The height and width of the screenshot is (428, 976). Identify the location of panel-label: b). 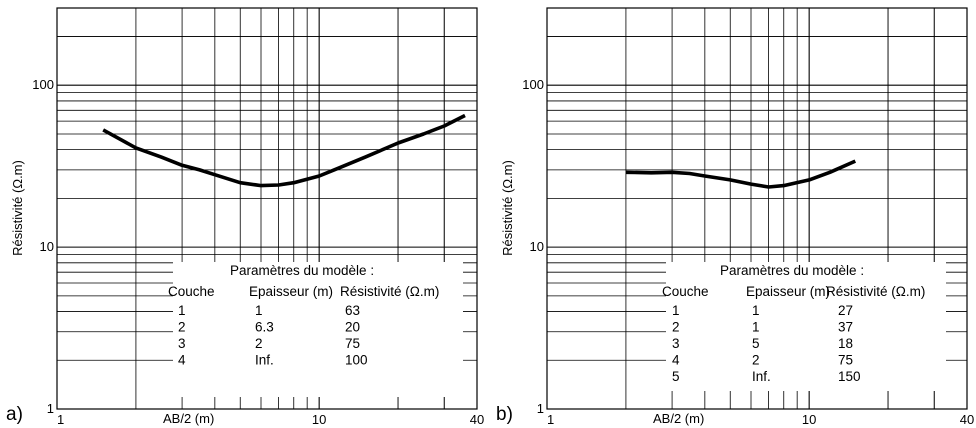
(504, 414).